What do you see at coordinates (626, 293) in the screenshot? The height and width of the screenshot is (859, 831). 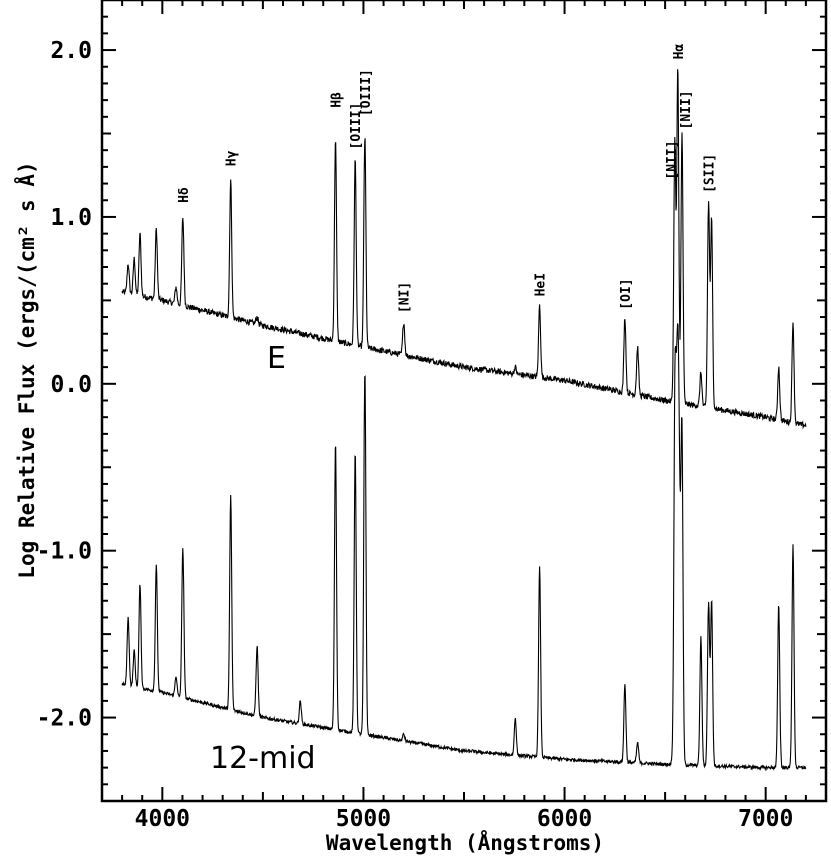 I see `line-label: [OI]` at bounding box center [626, 293].